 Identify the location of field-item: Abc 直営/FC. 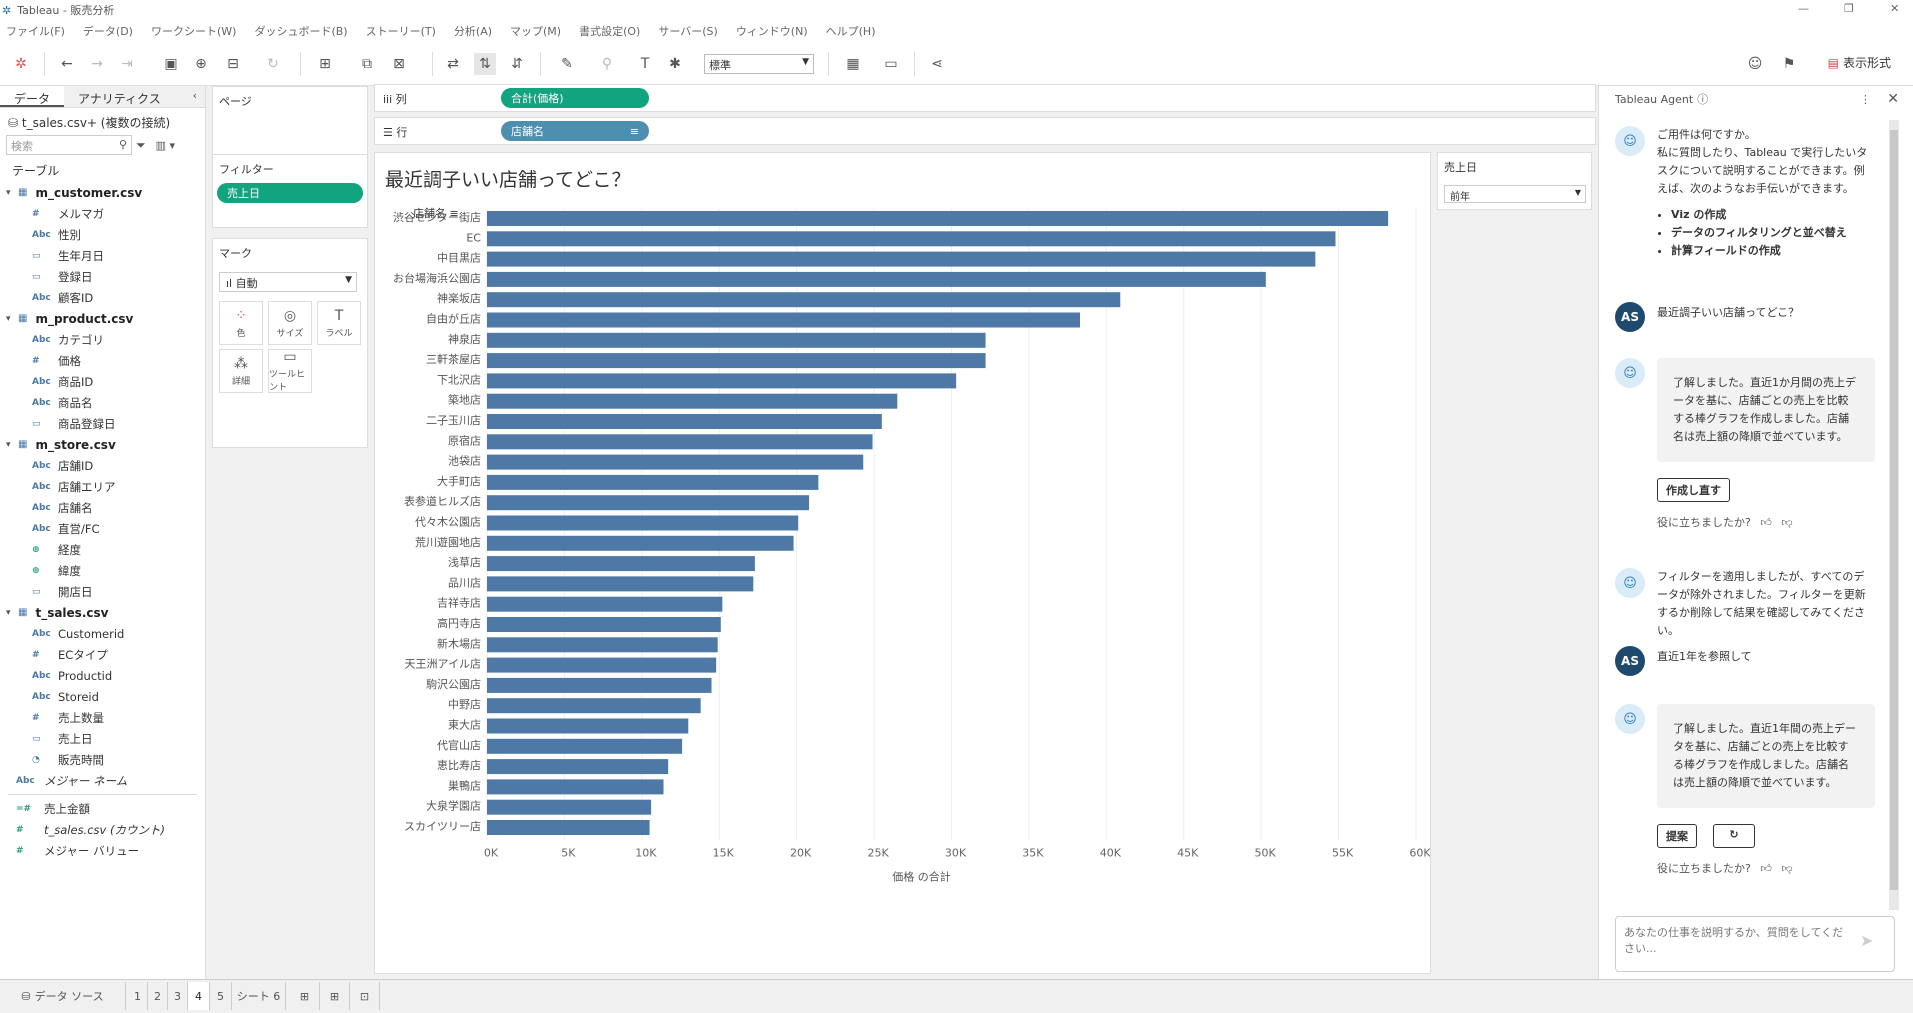
(66, 528).